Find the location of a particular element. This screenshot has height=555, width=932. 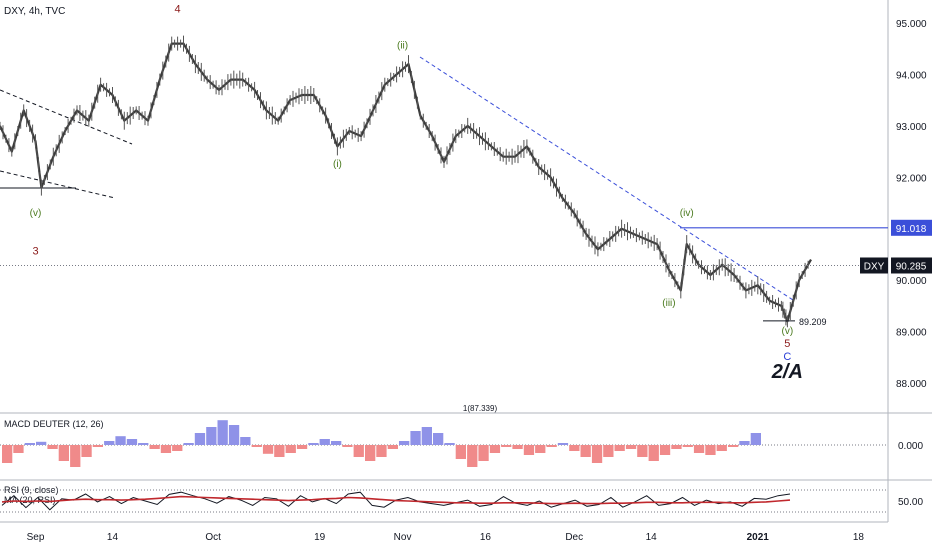

price-tick-label: 95.000 is located at coordinates (911, 24).